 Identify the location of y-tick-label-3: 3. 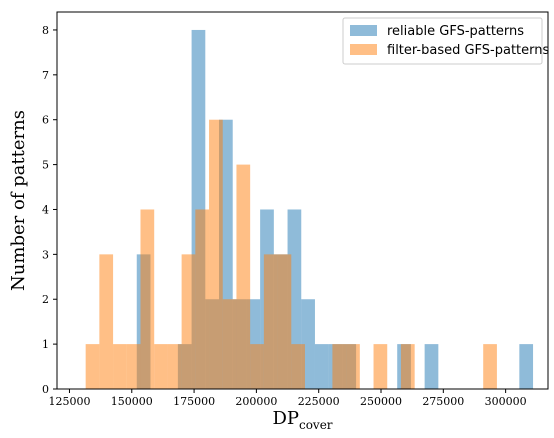
(45, 254).